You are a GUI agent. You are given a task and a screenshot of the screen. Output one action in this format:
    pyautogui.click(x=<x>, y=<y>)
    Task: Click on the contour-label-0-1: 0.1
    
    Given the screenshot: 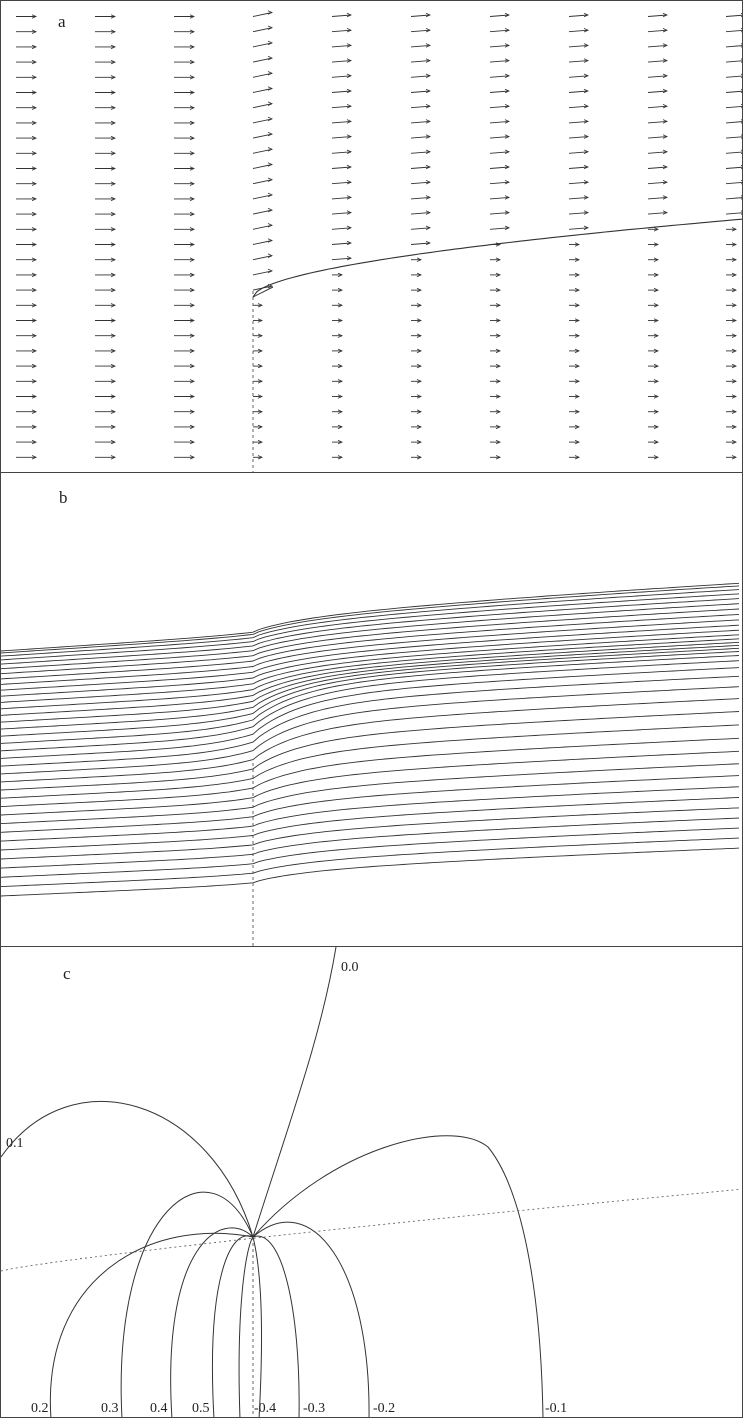 What is the action you would take?
    pyautogui.click(x=15, y=1143)
    